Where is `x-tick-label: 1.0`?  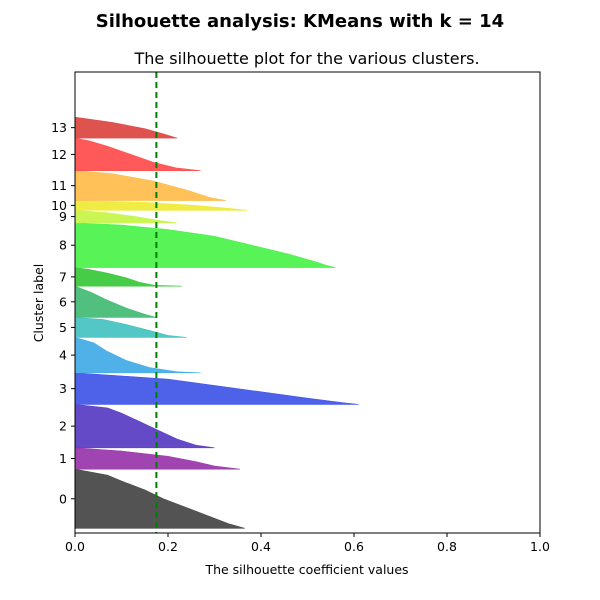 x-tick-label: 1.0 is located at coordinates (540, 546).